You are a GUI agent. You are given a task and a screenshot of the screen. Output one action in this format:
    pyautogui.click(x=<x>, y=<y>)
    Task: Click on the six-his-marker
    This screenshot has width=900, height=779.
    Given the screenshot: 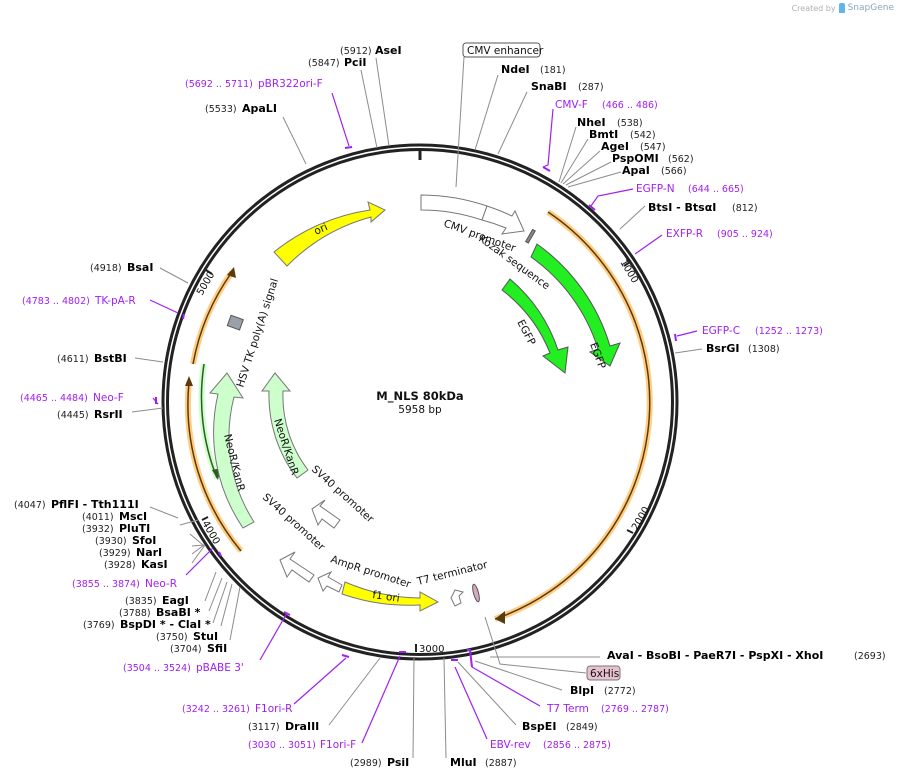 What is the action you would take?
    pyautogui.click(x=475, y=593)
    